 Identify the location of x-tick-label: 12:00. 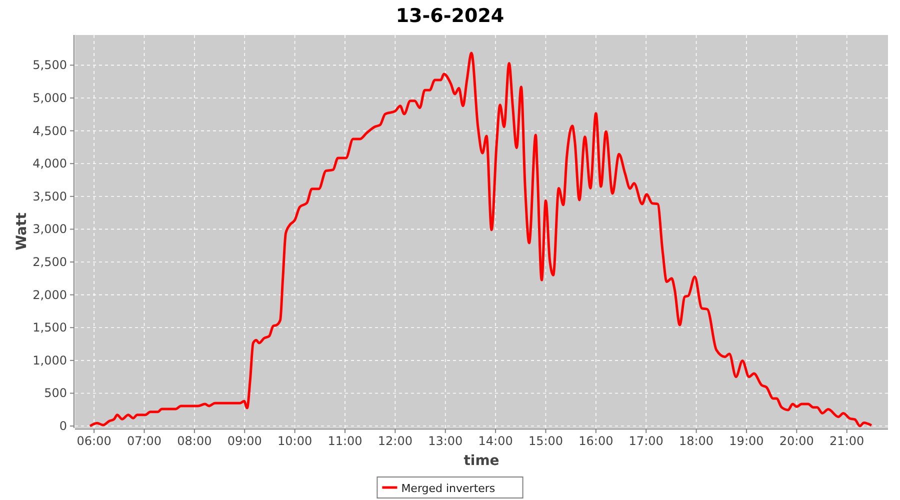
(395, 441).